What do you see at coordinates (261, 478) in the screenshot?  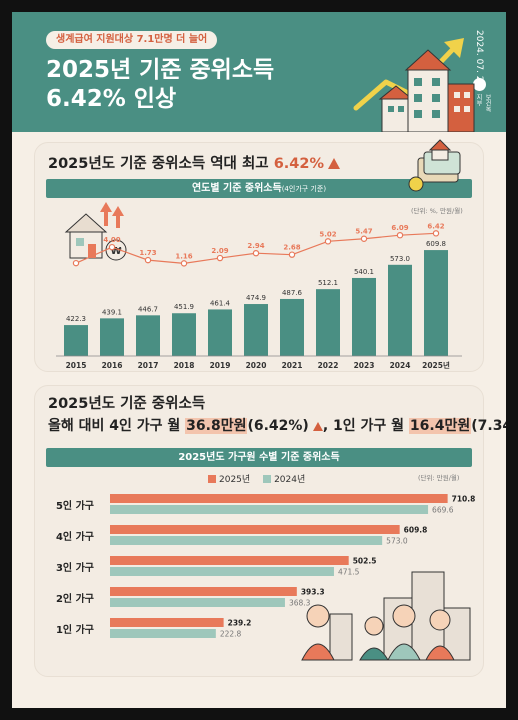 I see `household-chart-legend: 2025년 2024년` at bounding box center [261, 478].